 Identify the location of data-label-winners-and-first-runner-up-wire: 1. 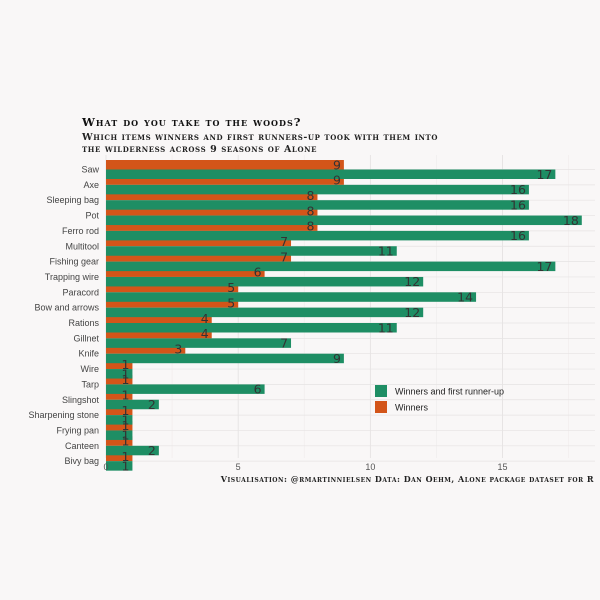
(125, 373).